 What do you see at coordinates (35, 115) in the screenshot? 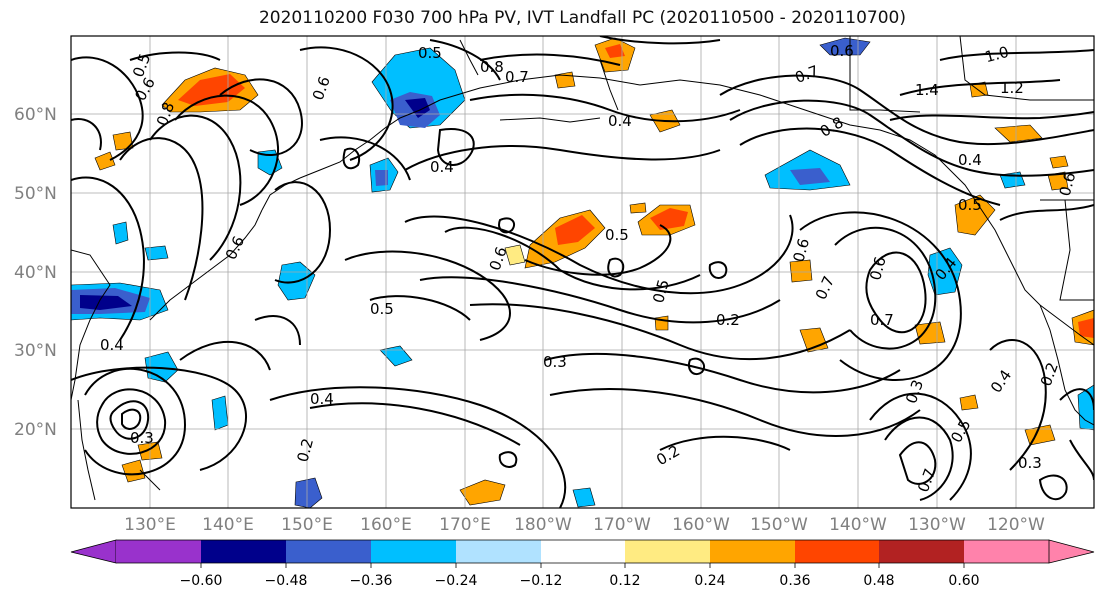
I see `lat-label: 60°N` at bounding box center [35, 115].